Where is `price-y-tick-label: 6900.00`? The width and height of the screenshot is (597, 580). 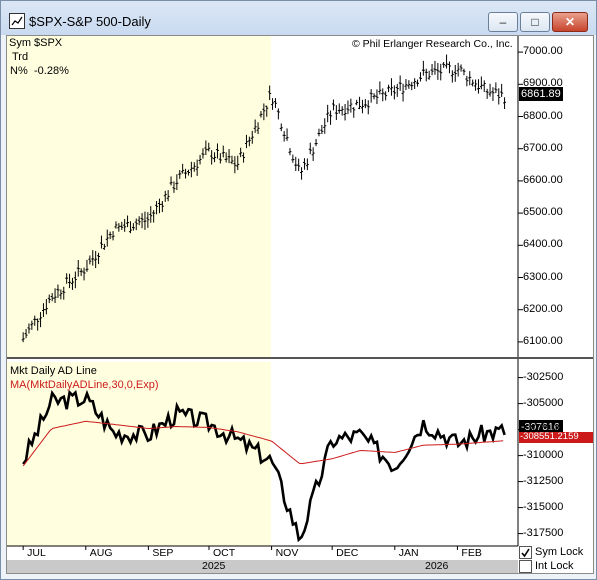
price-y-tick-label: 6900.00 is located at coordinates (543, 83).